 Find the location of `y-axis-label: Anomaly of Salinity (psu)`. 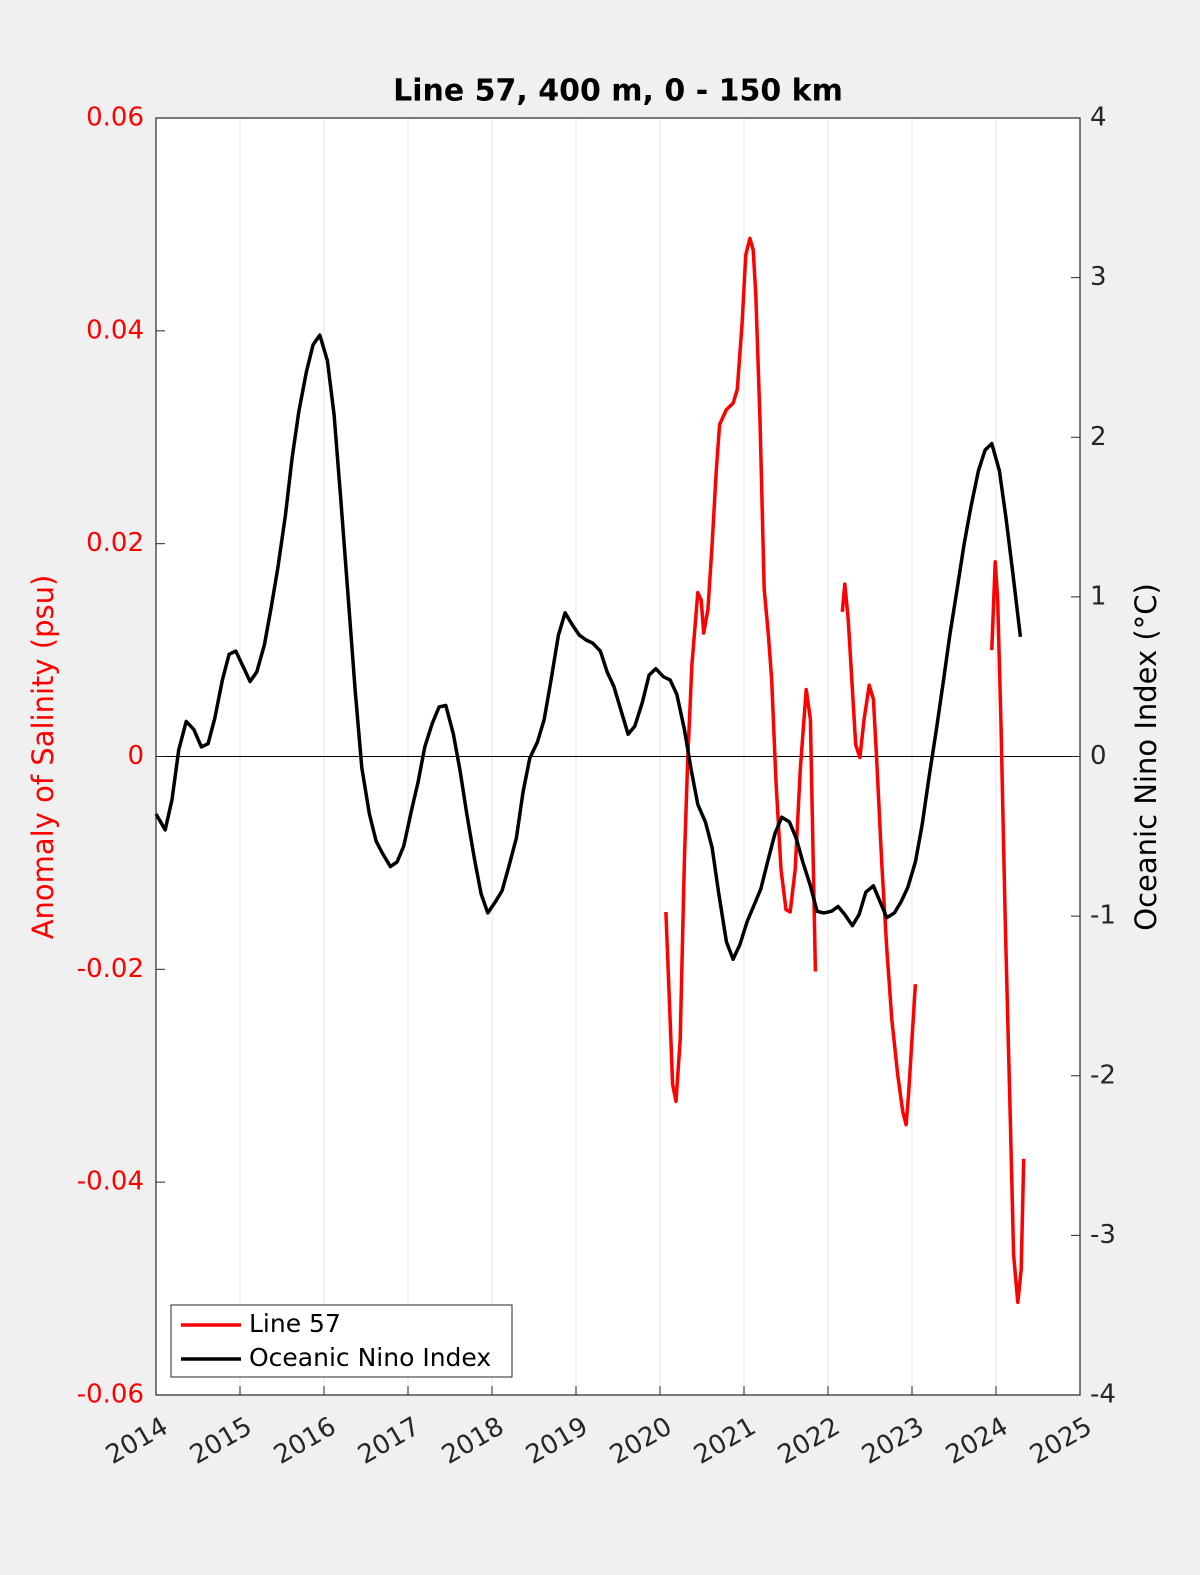

y-axis-label: Anomaly of Salinity (psu) is located at coordinates (43, 757).